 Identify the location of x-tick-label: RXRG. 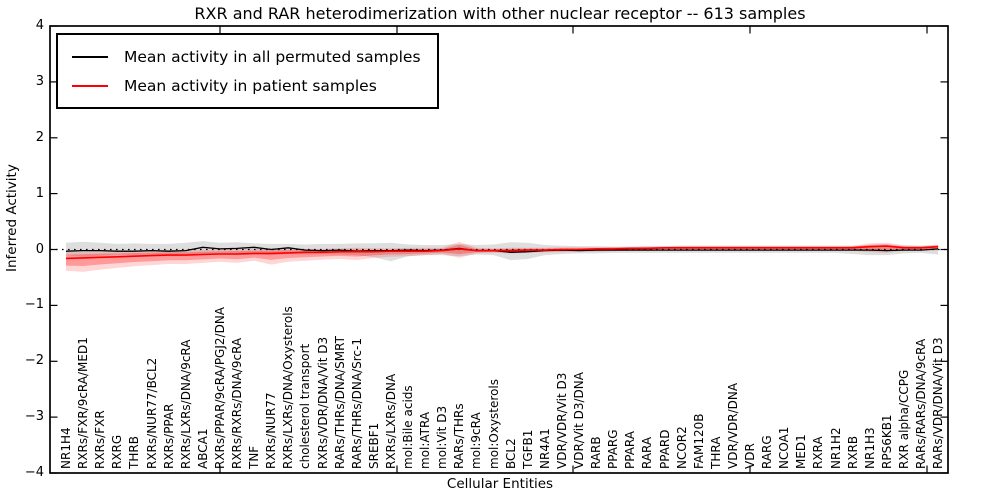
(117, 451).